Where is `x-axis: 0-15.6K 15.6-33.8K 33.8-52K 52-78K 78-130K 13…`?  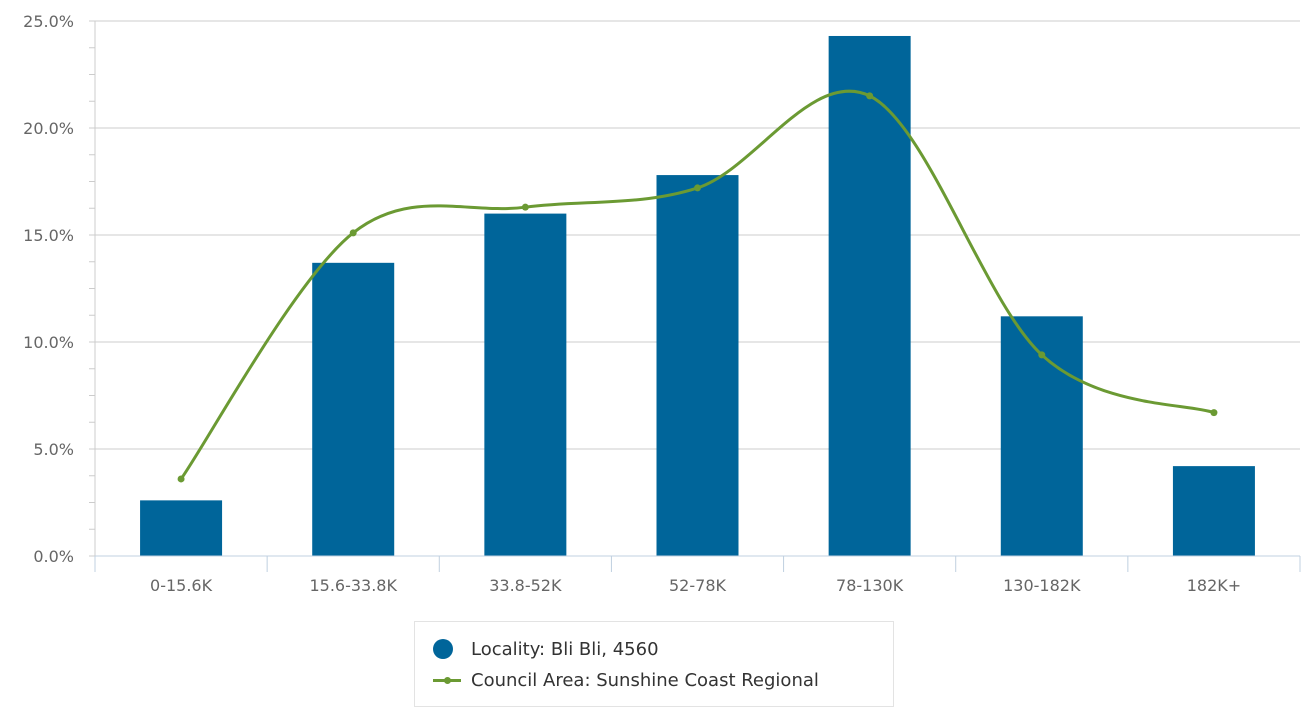
x-axis: 0-15.6K 15.6-33.8K 33.8-52K 52-78K 78-130K 13… is located at coordinates (697, 575).